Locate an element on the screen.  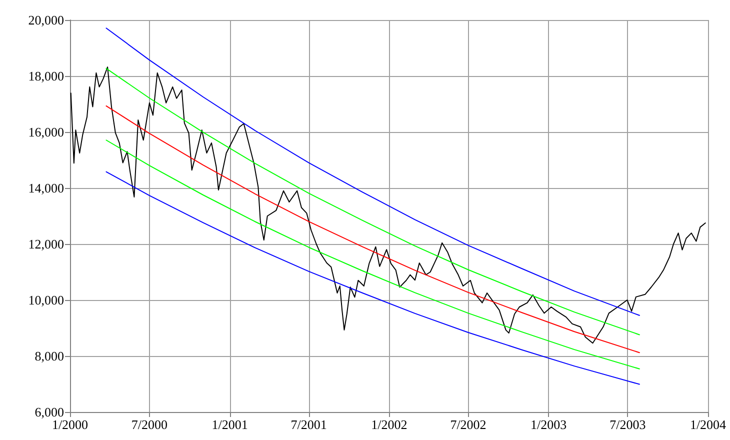
y-tick-label: 20,000 is located at coordinates (46, 20).